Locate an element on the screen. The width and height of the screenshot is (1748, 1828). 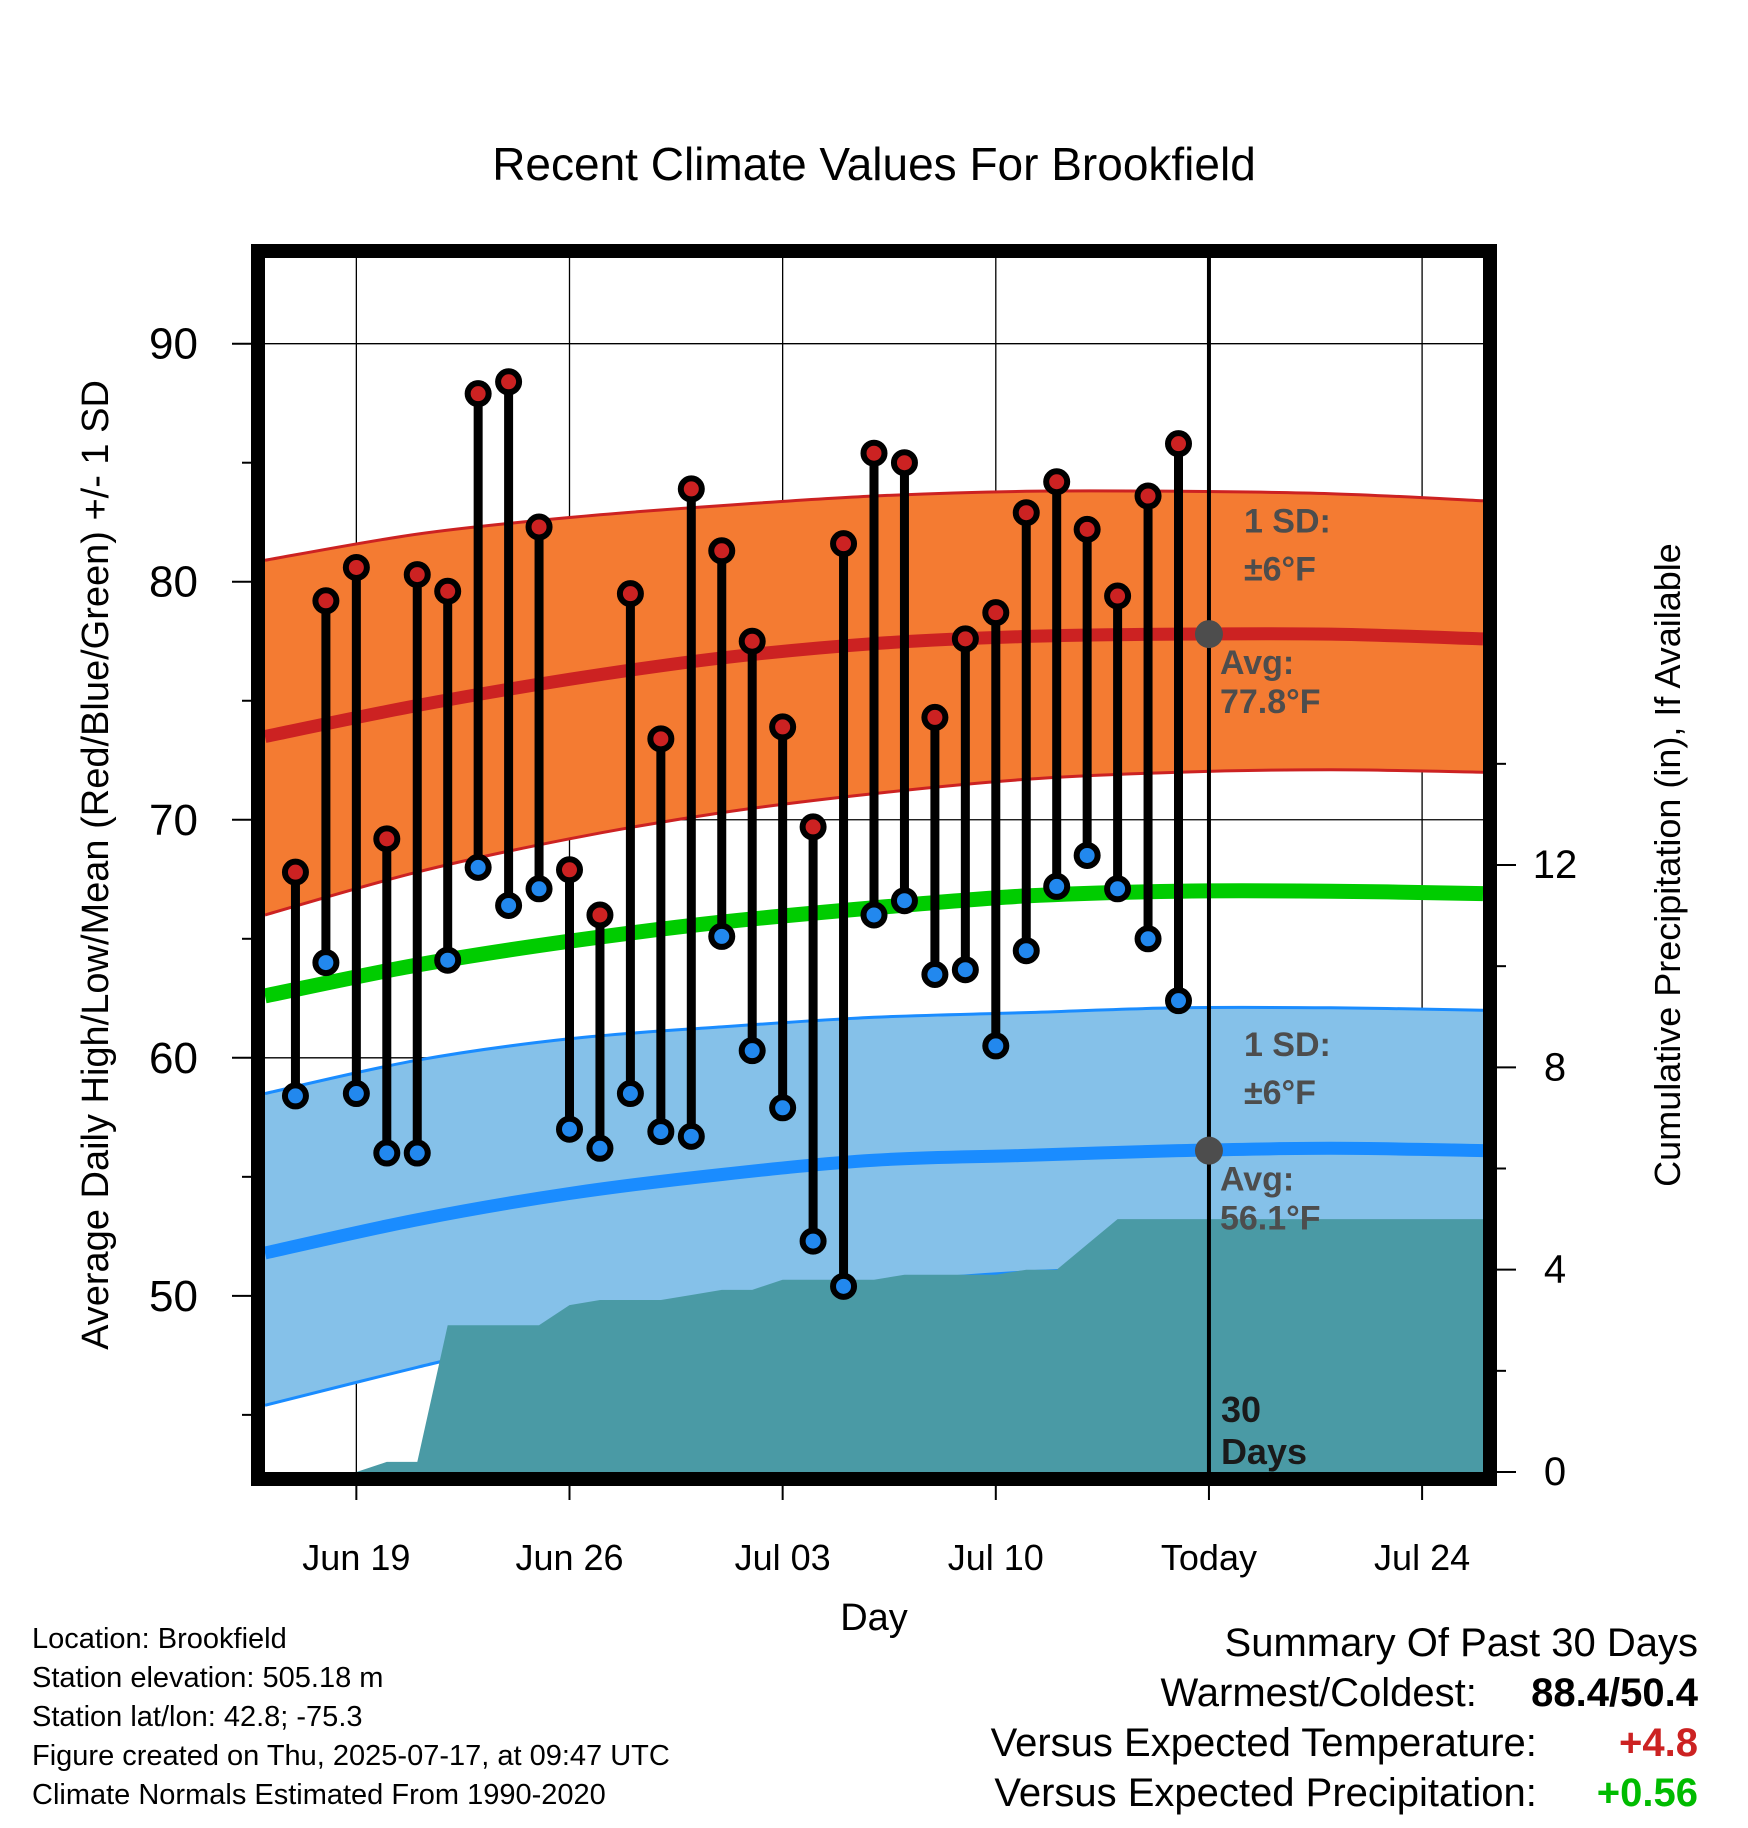
precip-row: Versus Expected Precipitation: +0.56 is located at coordinates (1344, 1793).